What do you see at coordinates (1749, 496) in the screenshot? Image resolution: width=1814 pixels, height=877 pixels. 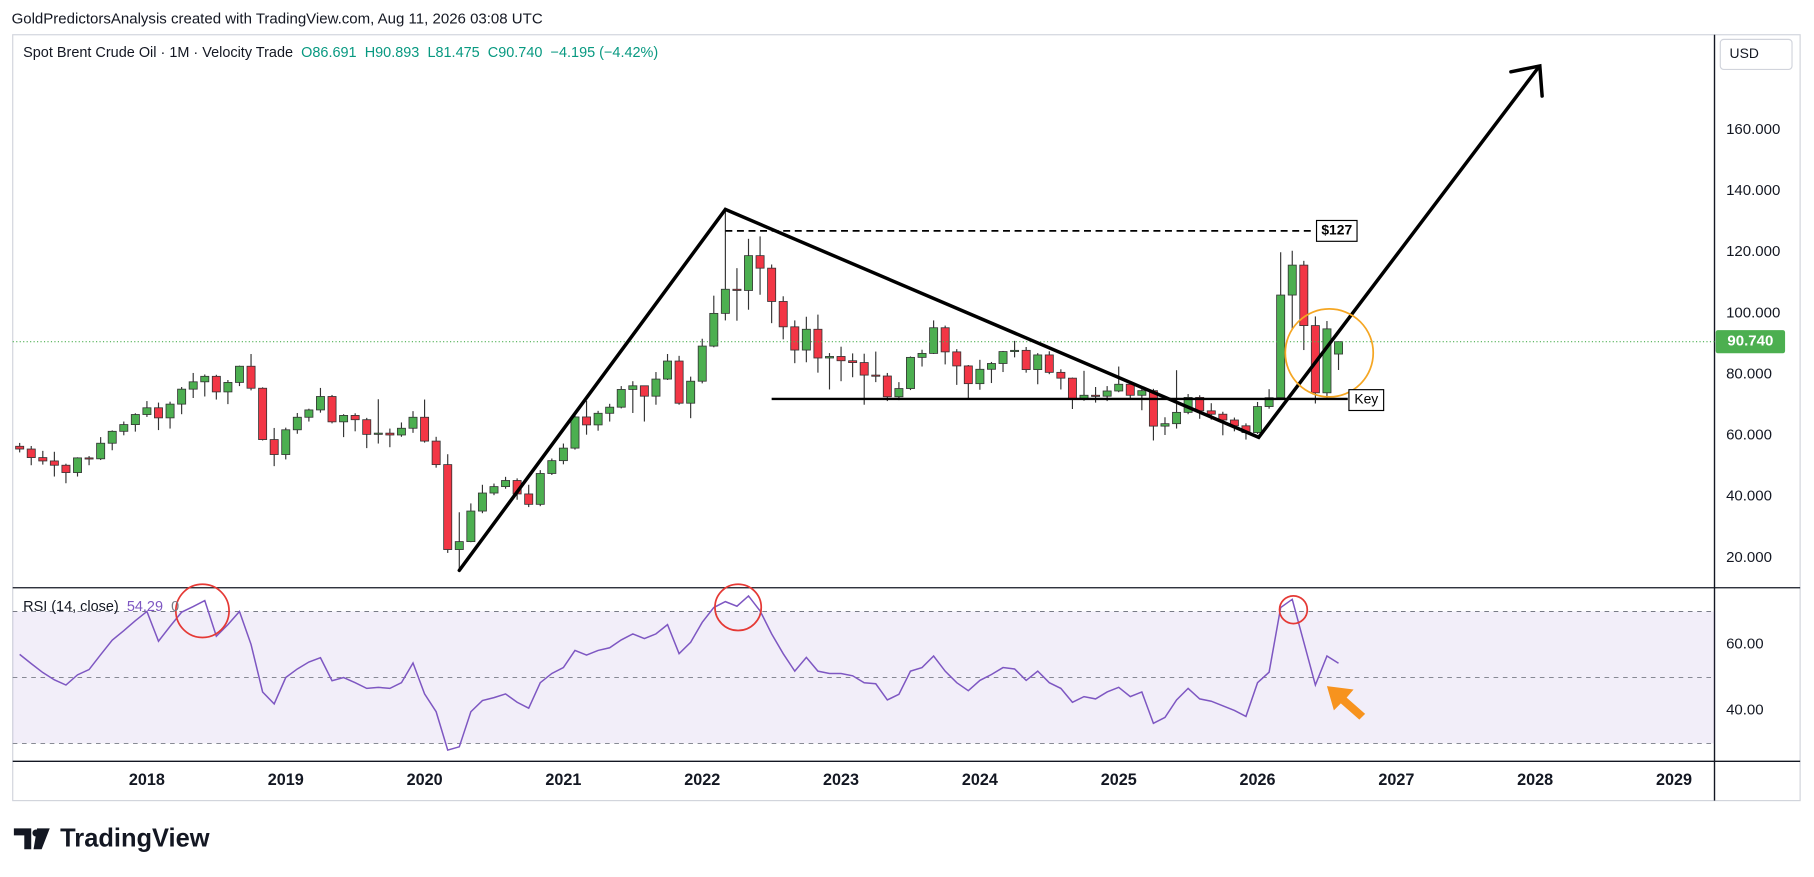 I see `y-tick-label: 40.000` at bounding box center [1749, 496].